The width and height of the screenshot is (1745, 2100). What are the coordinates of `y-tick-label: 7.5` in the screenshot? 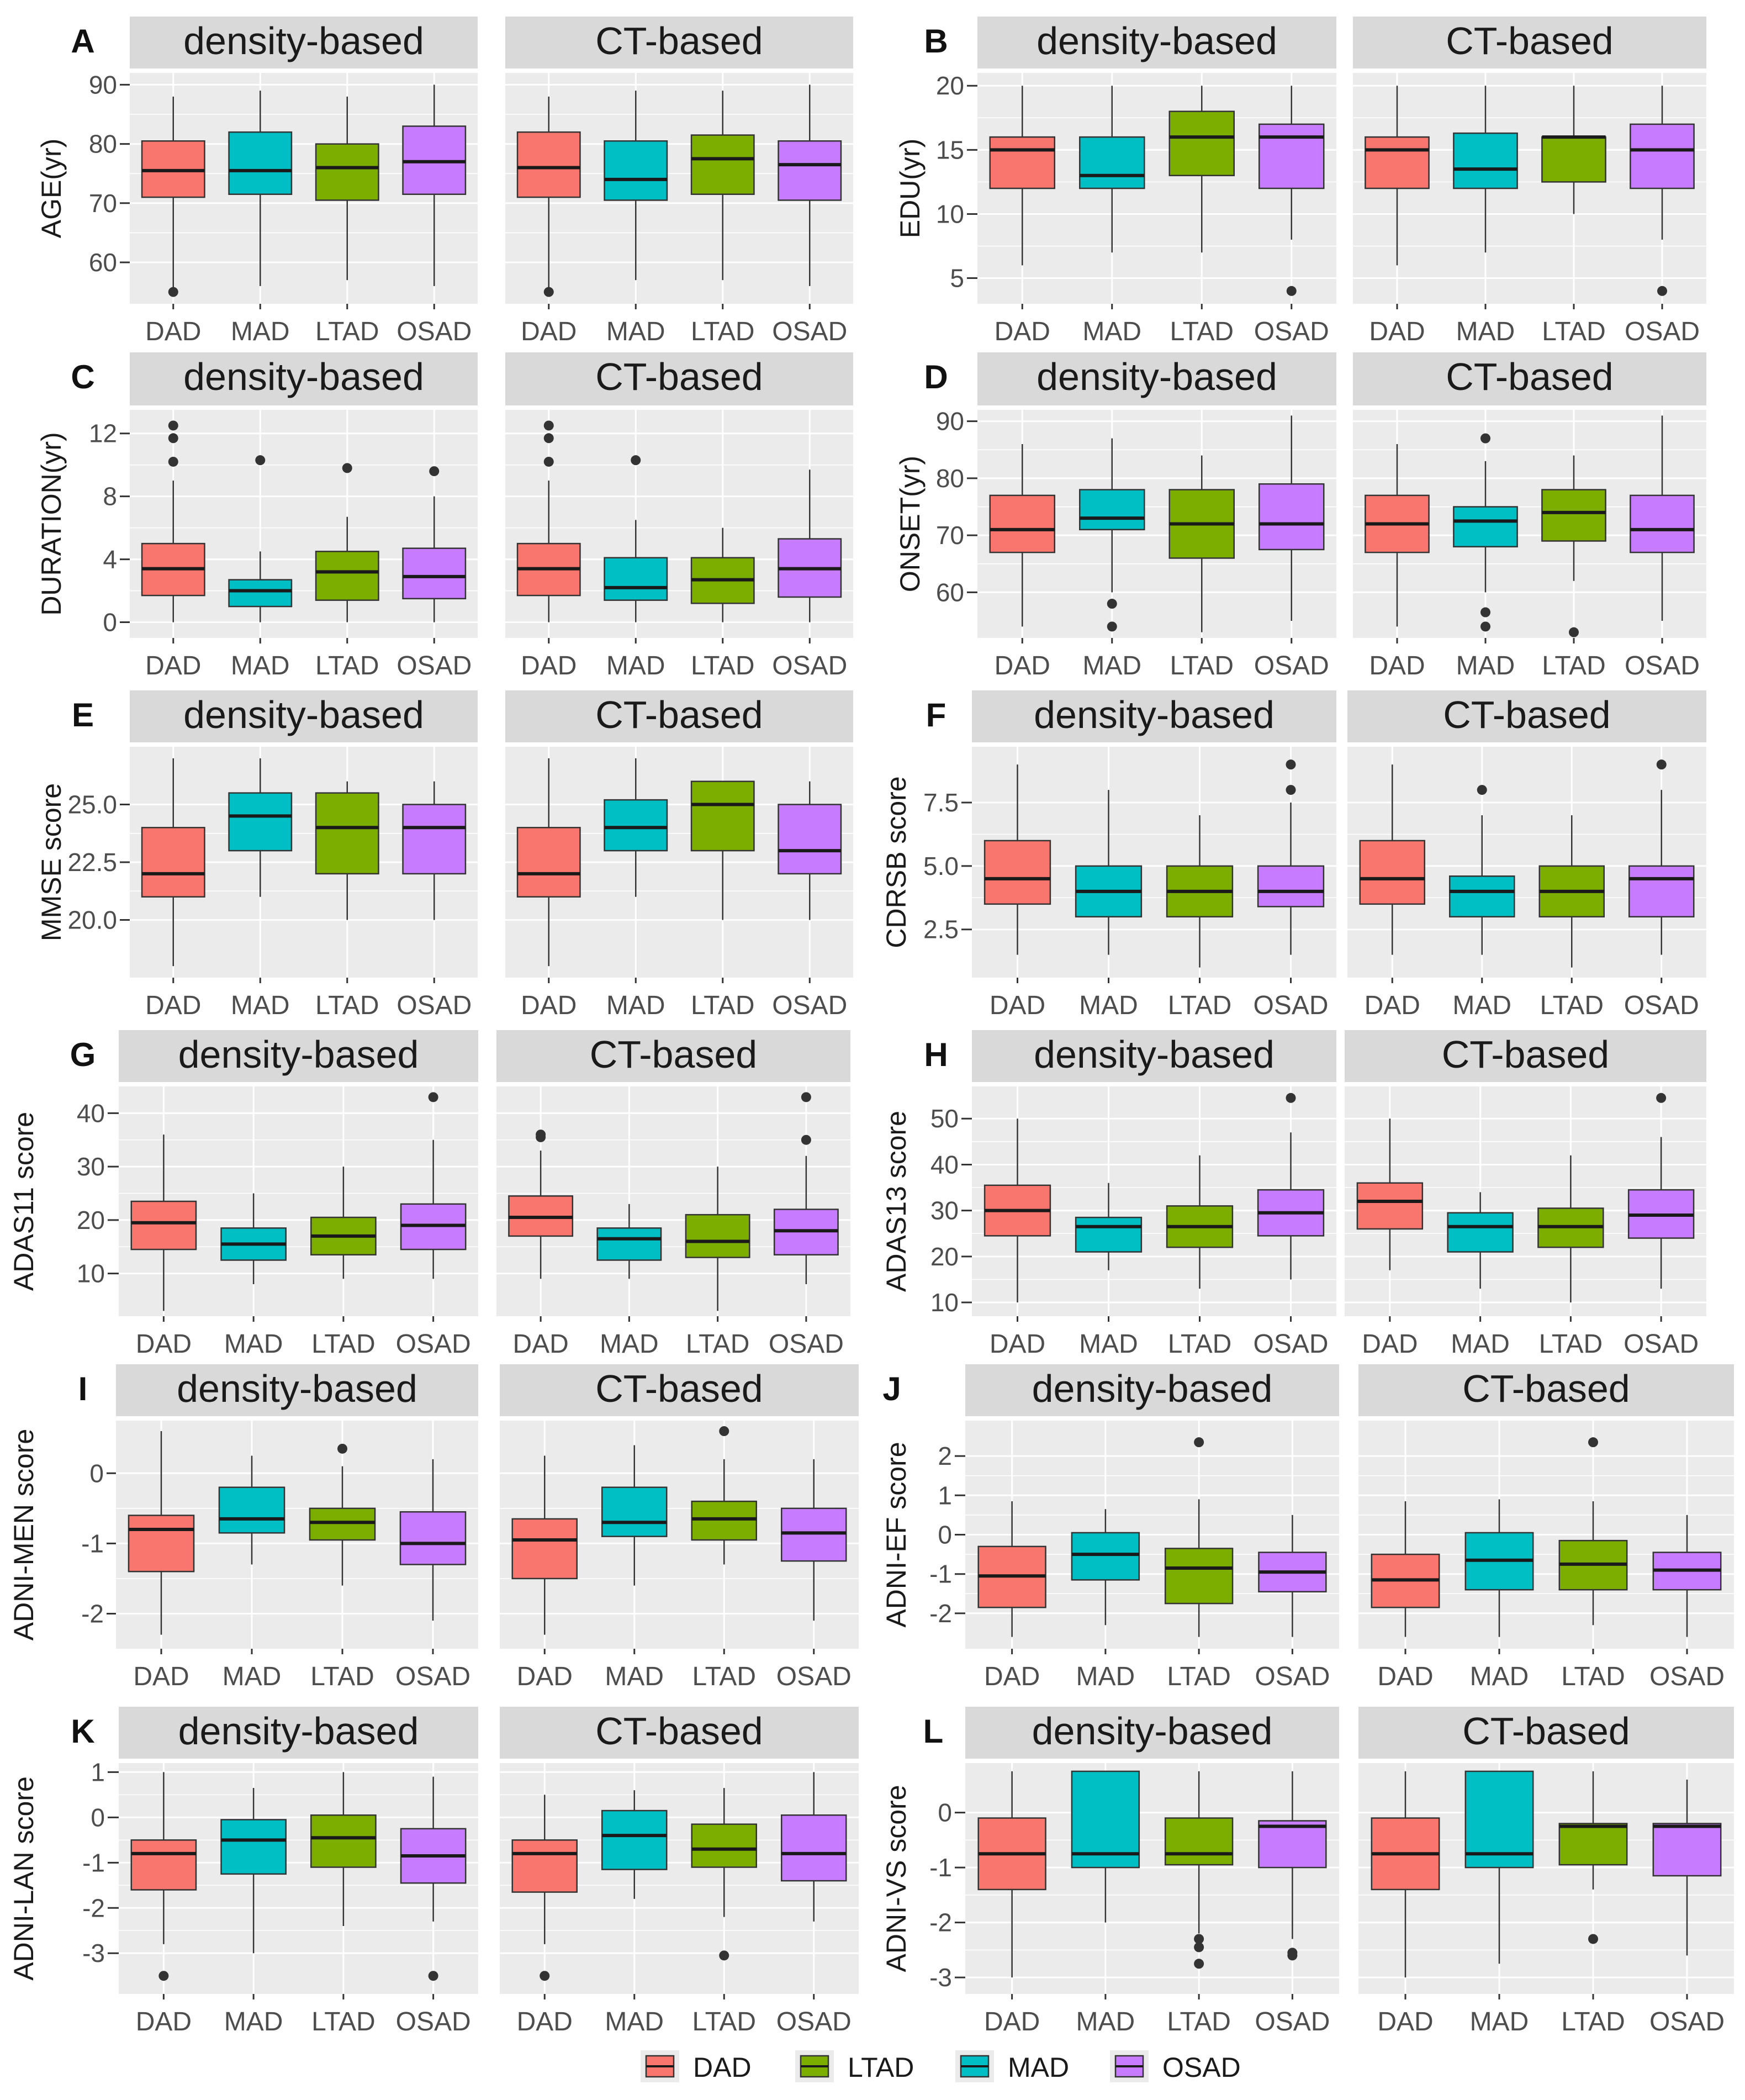 It's located at (941, 803).